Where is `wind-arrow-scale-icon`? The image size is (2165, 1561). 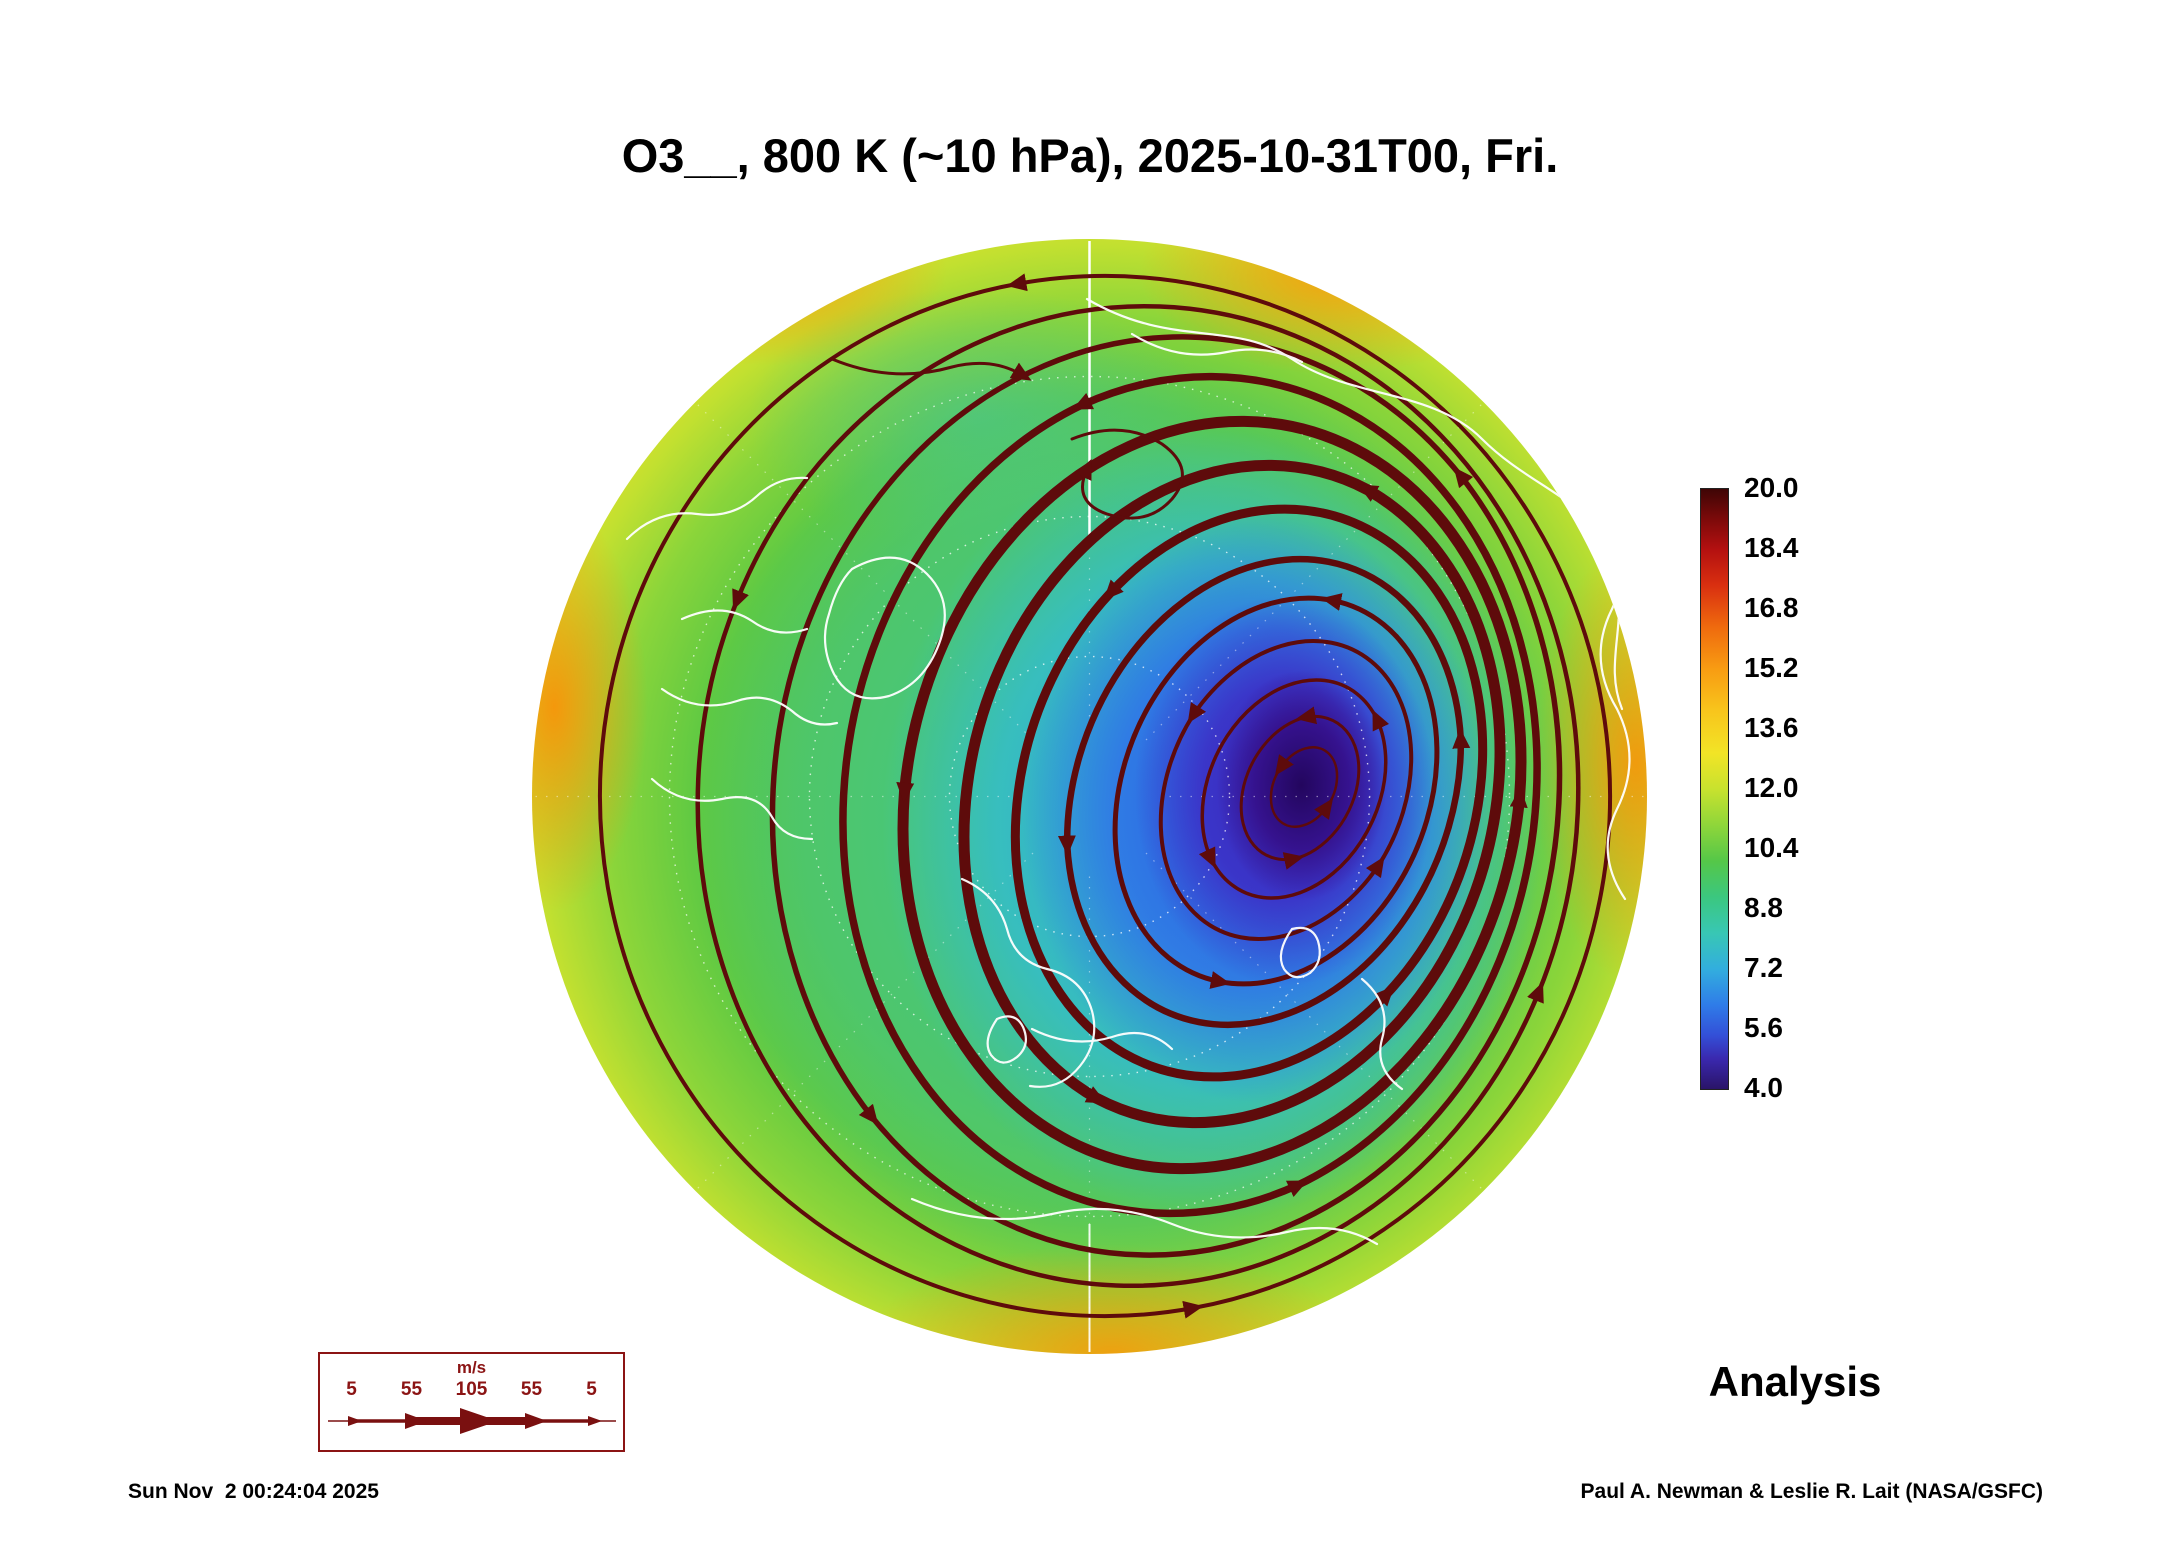
wind-arrow-scale-icon is located at coordinates (471, 1421).